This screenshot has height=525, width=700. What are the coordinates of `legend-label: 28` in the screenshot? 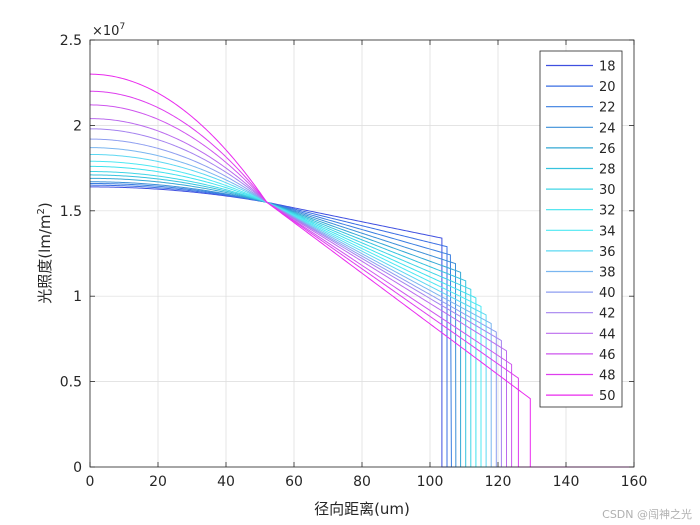 It's located at (607, 170).